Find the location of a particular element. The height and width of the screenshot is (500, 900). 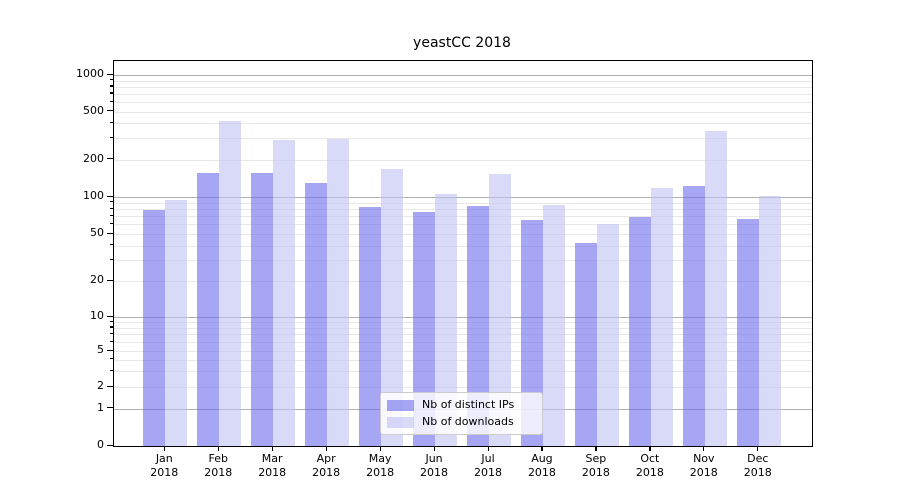

x-tick-mark-apr-2018 is located at coordinates (326, 448).